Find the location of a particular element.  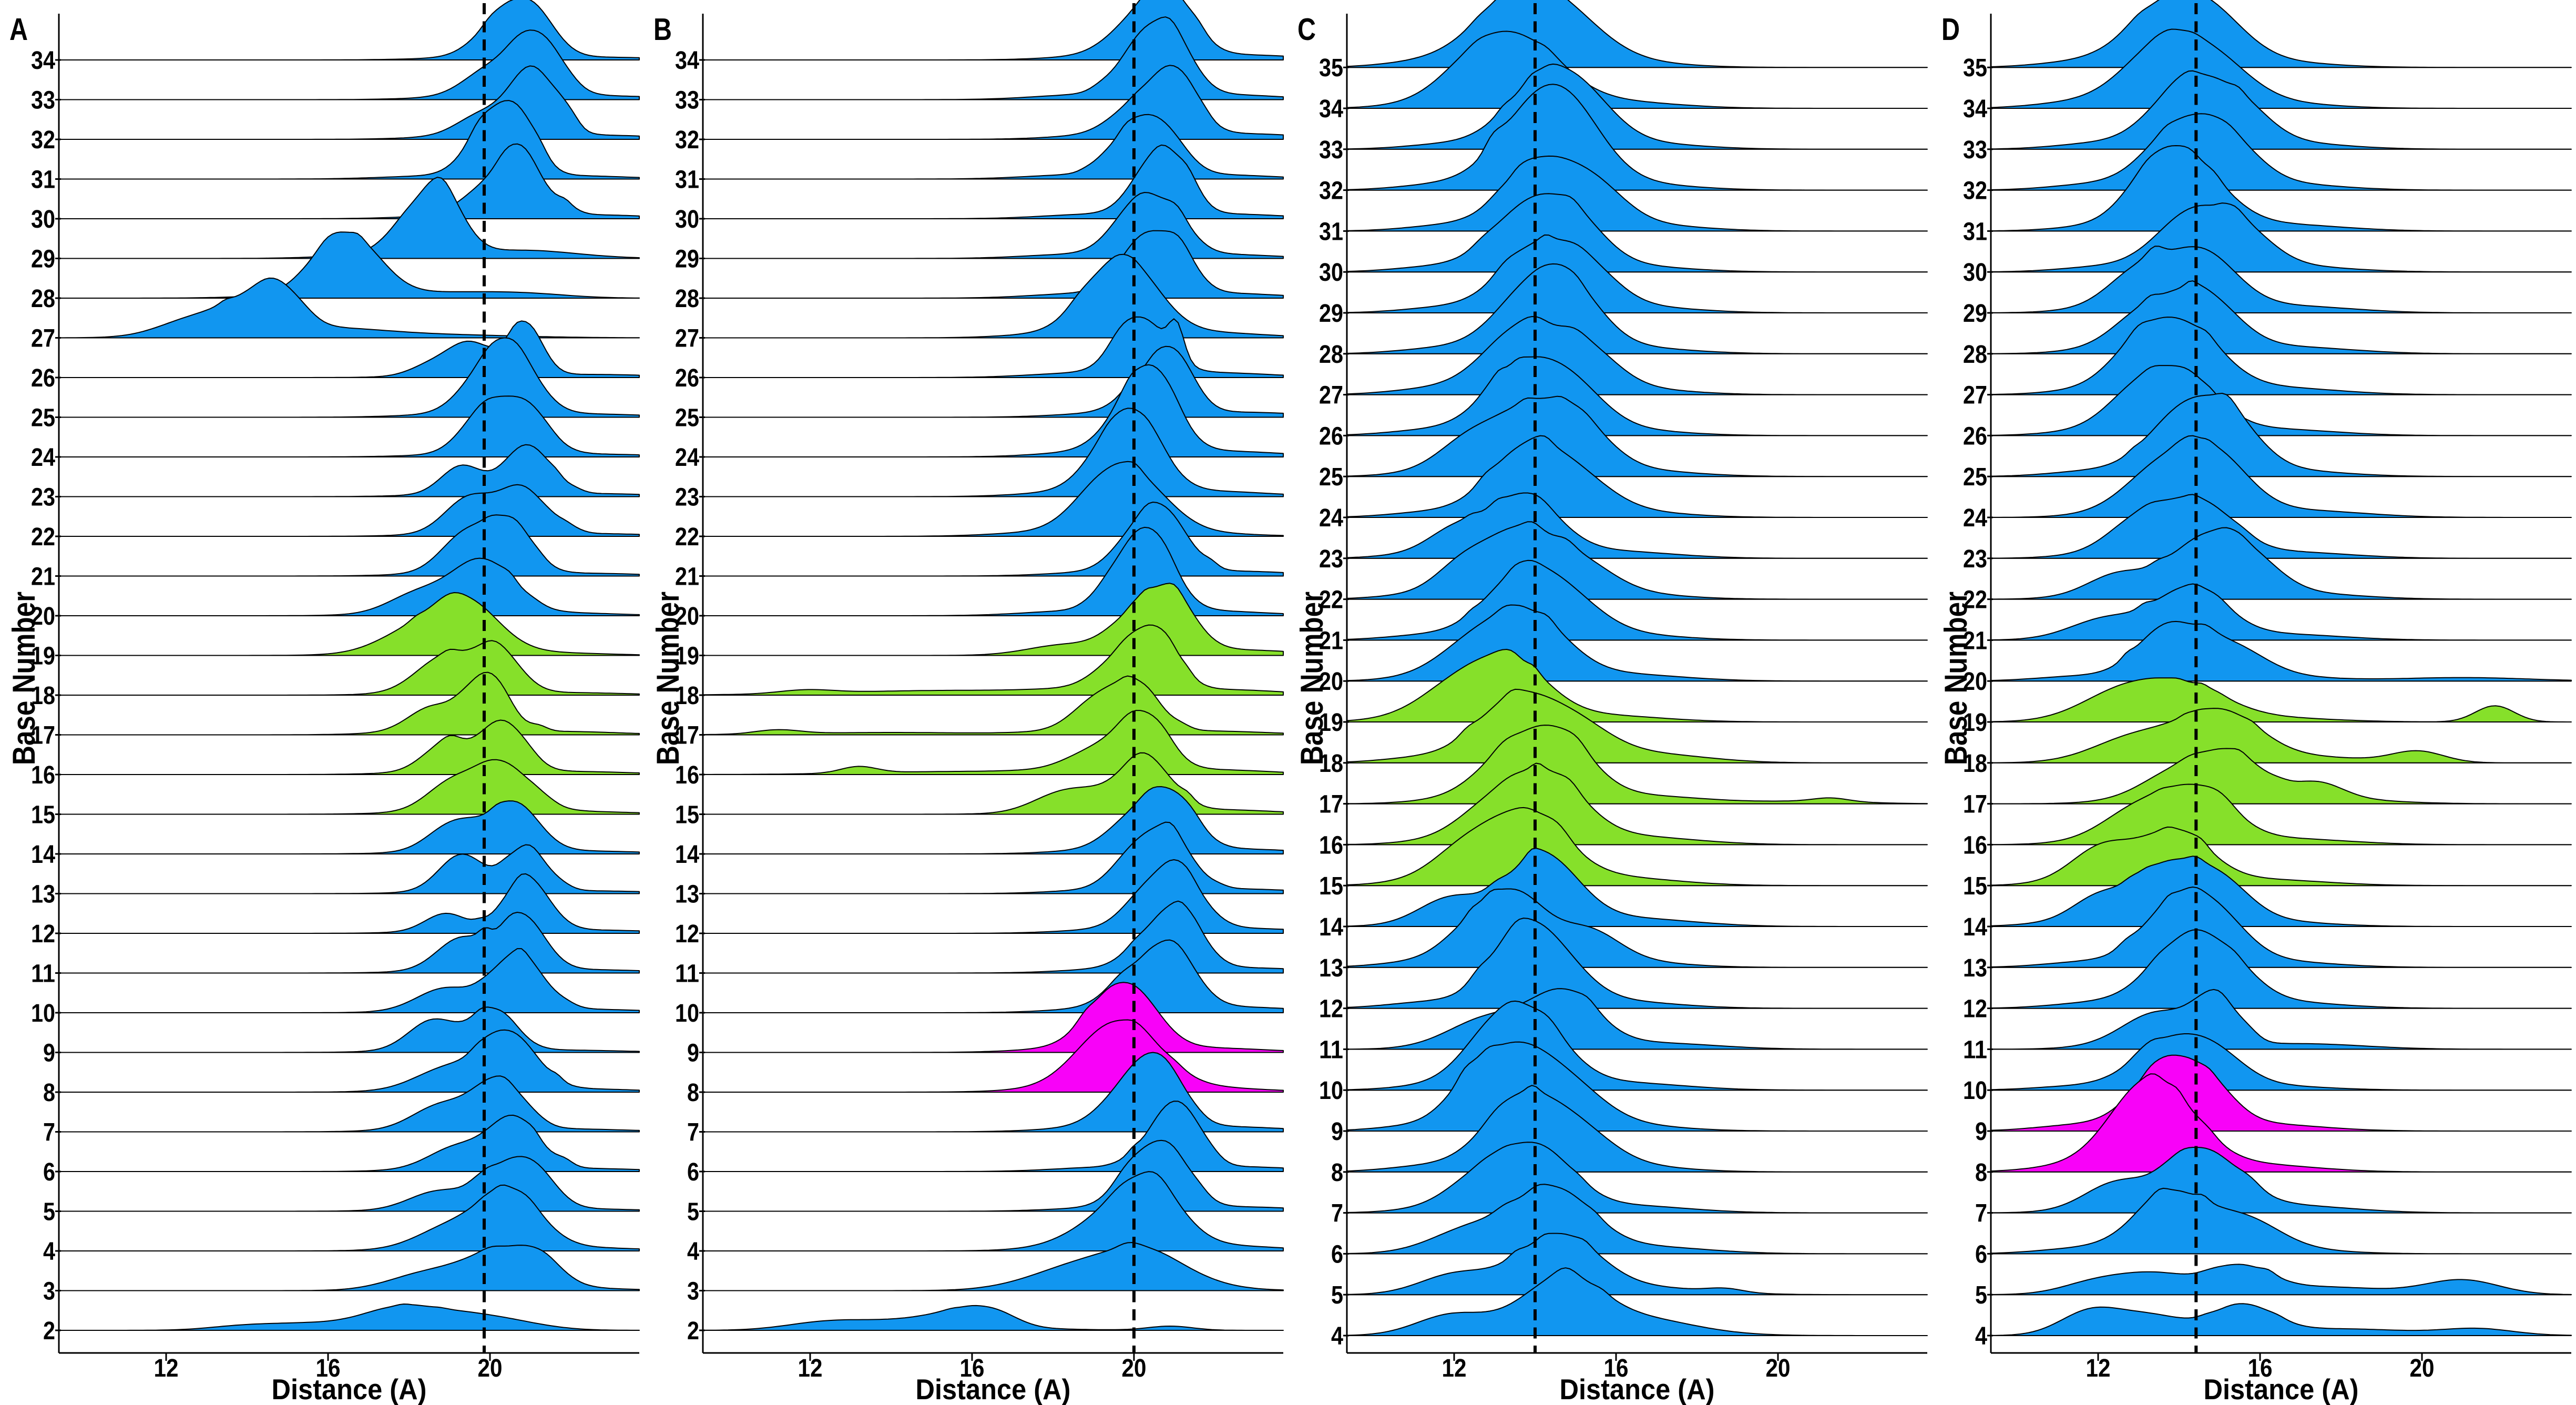

svg-text: C is located at coordinates (1306, 29).